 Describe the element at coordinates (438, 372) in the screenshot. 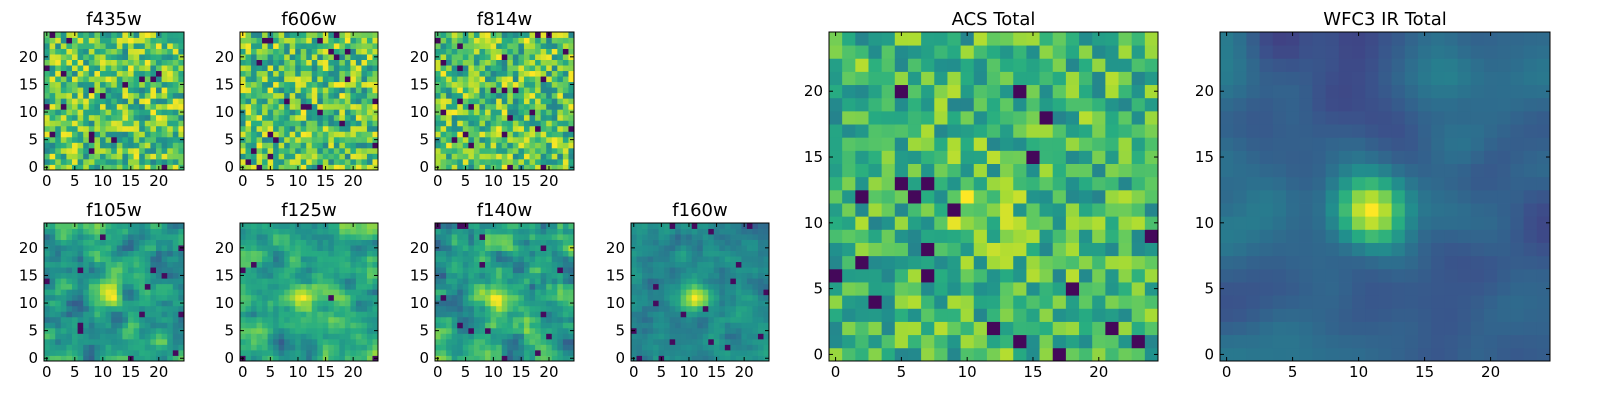

I see `x-tick-label: 0` at that location.